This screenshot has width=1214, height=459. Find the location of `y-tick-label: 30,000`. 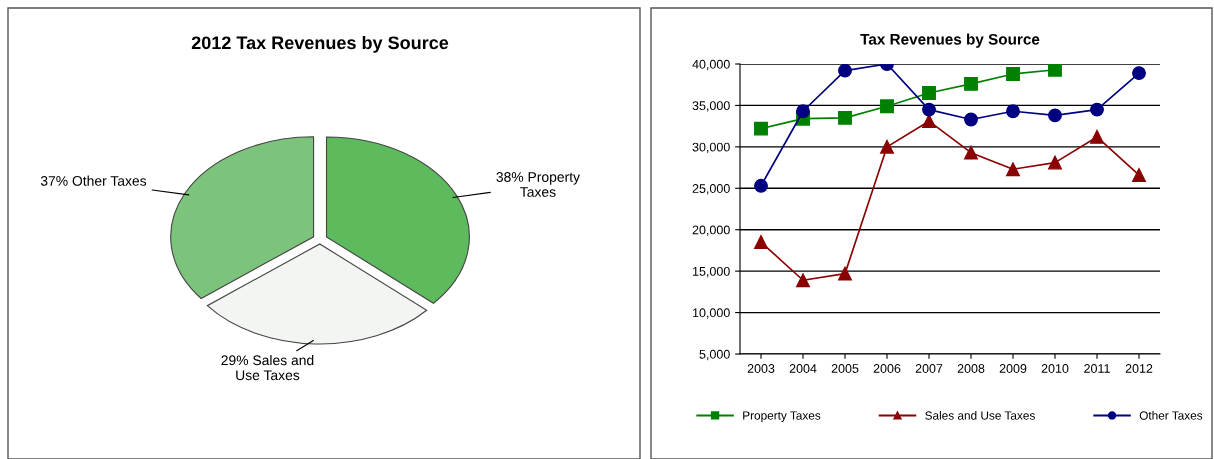

y-tick-label: 30,000 is located at coordinates (711, 147).